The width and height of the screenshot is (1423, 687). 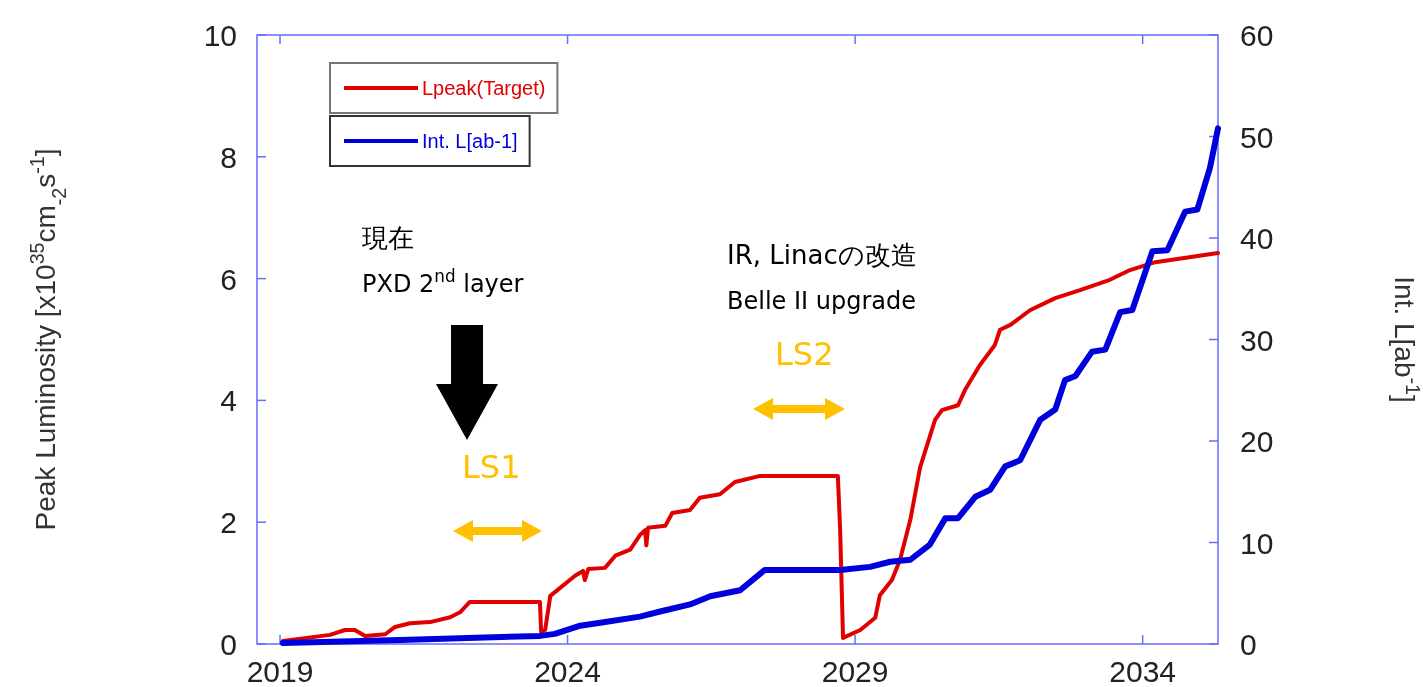 What do you see at coordinates (228, 644) in the screenshot?
I see `y-tick-label: 0` at bounding box center [228, 644].